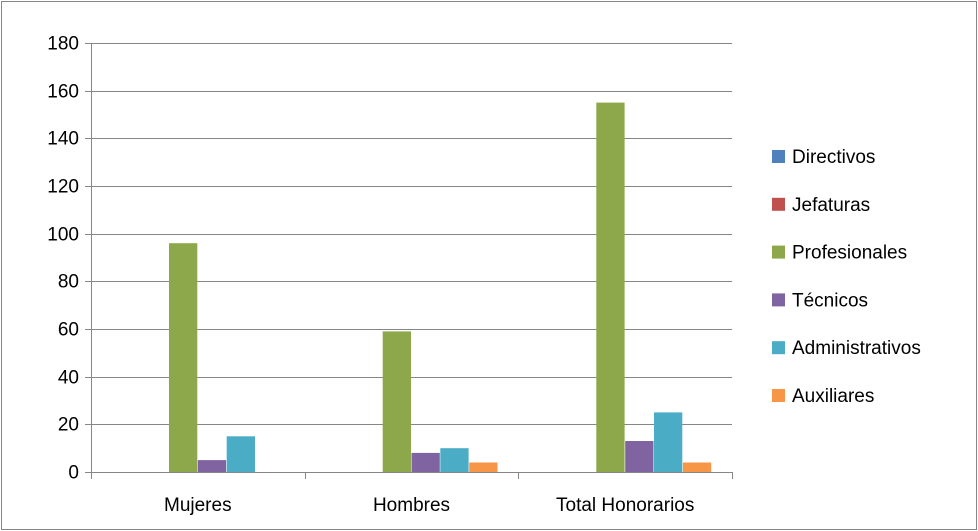 The height and width of the screenshot is (531, 978). Describe the element at coordinates (63, 44) in the screenshot. I see `y-tick-label: 180` at that location.